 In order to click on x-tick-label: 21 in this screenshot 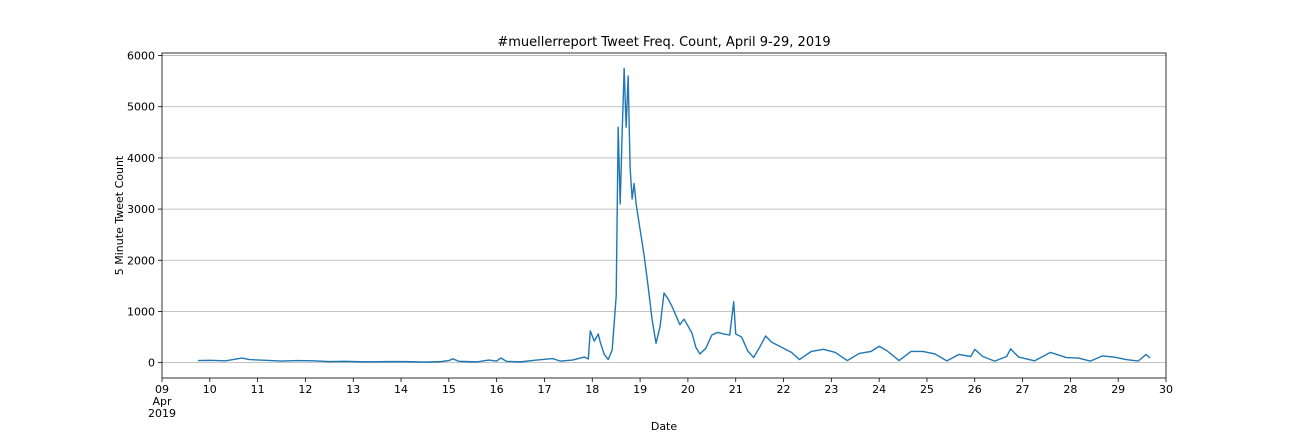, I will do `click(736, 389)`.